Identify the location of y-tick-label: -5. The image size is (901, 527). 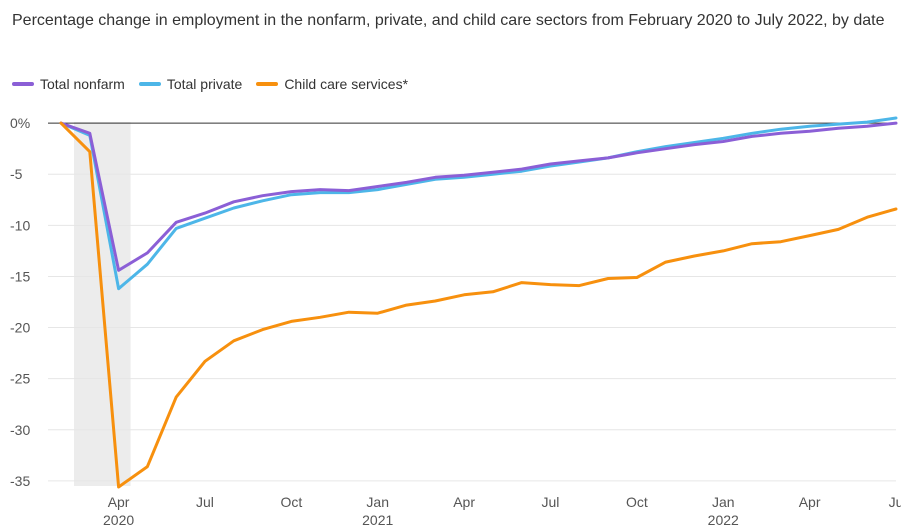
(16, 174).